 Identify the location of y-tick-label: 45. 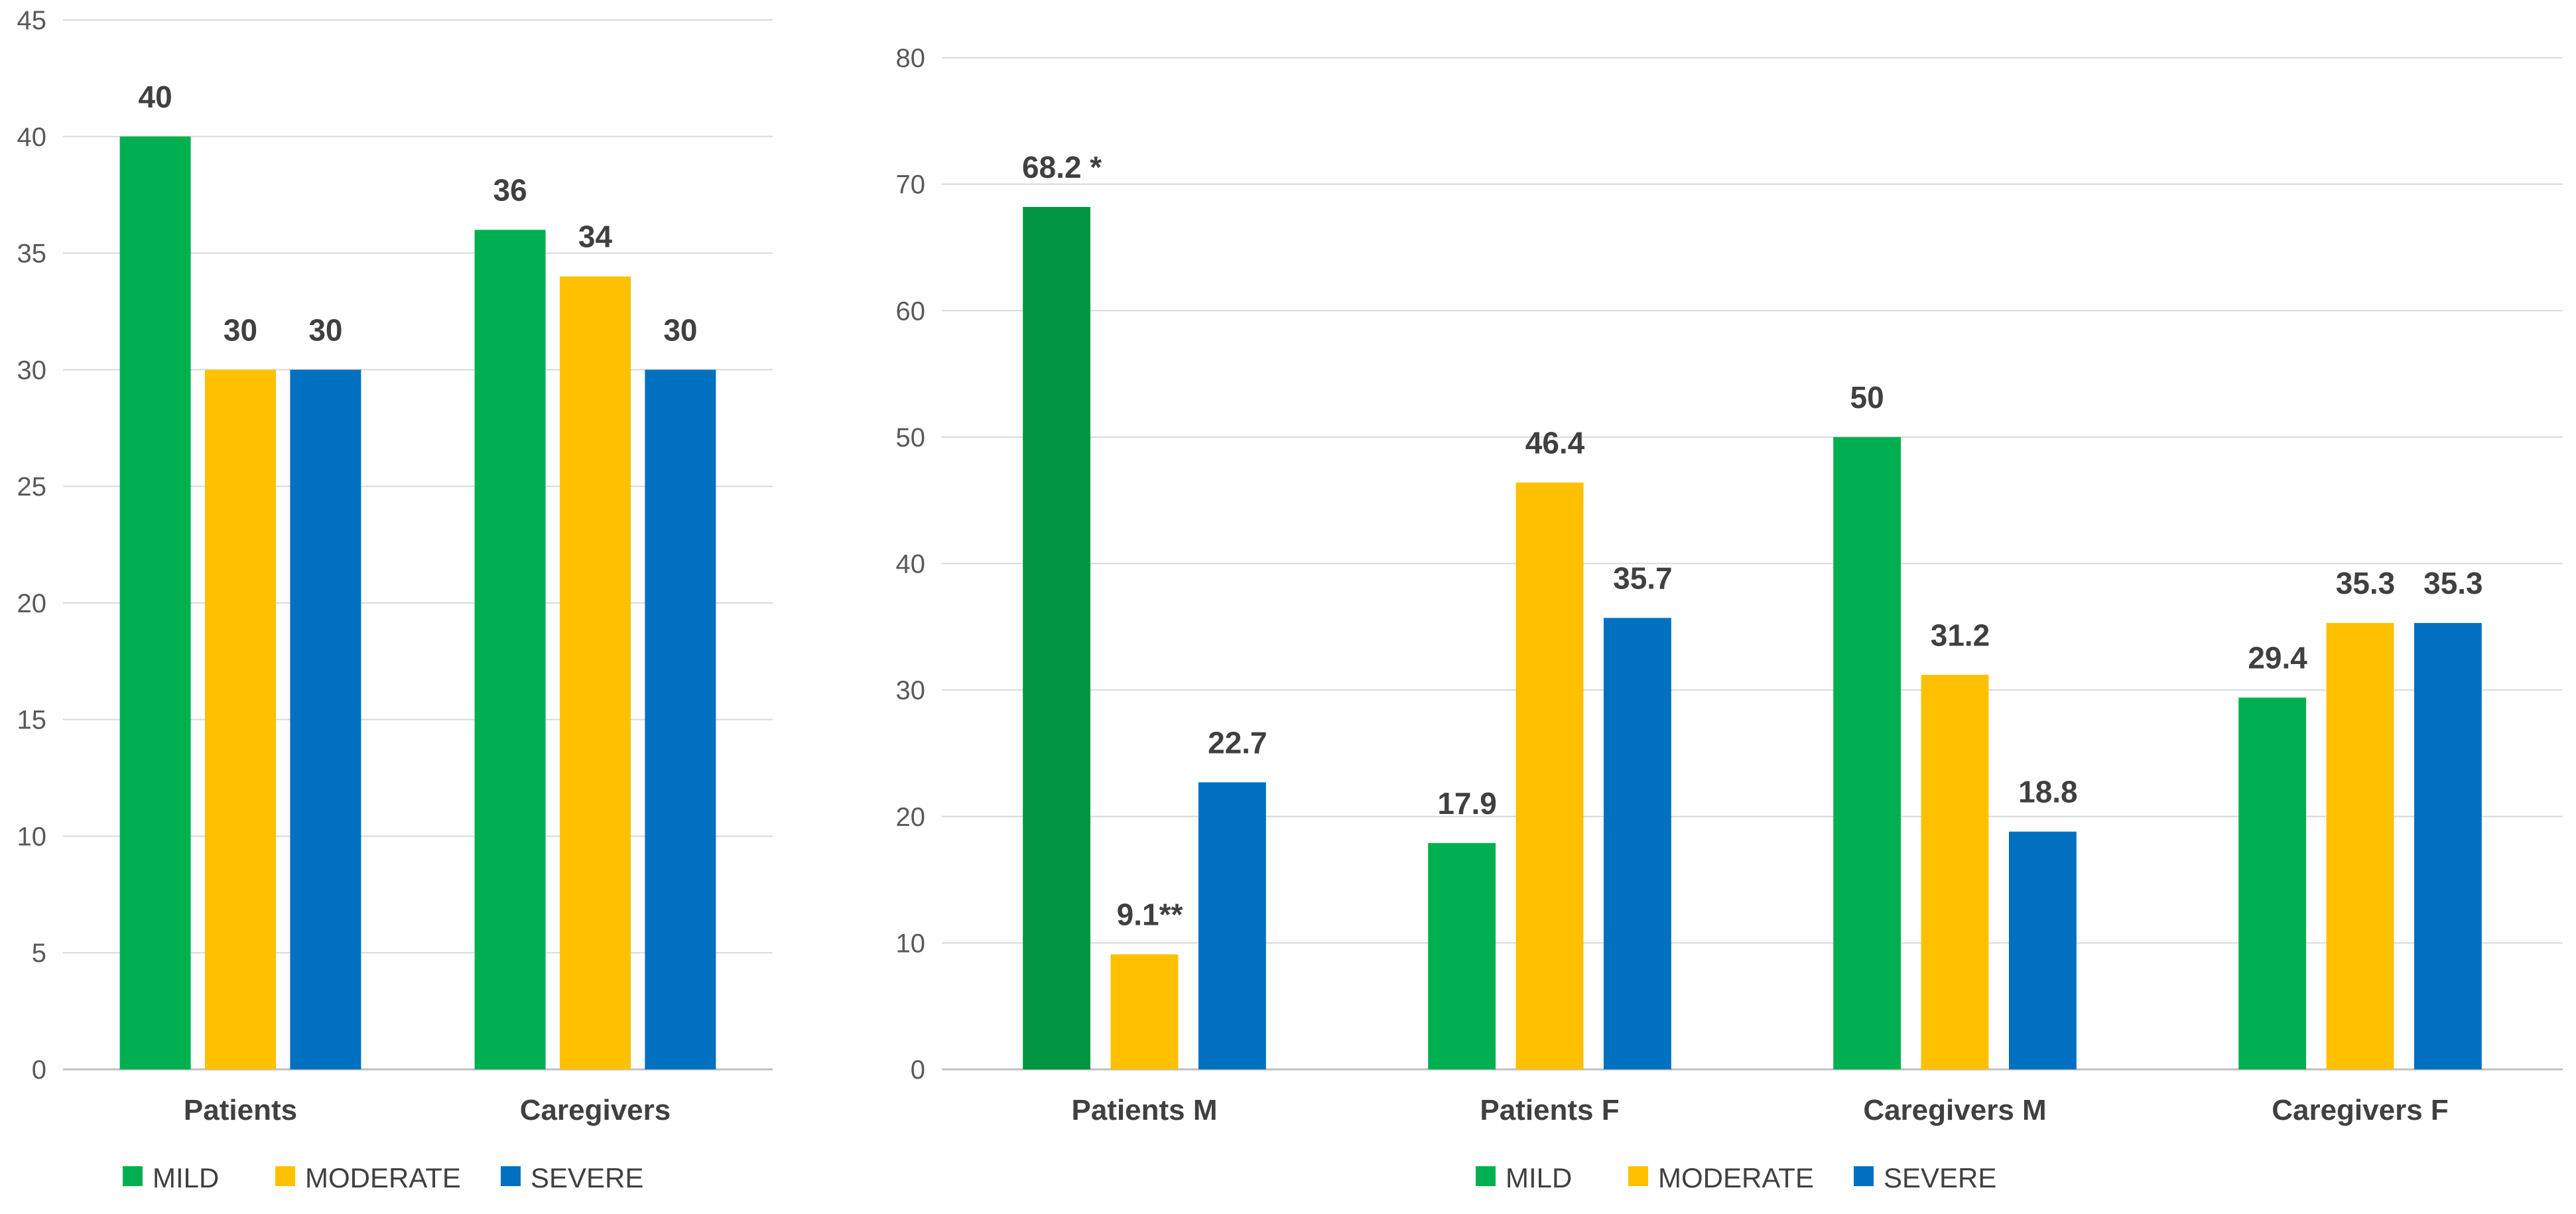
(32, 20).